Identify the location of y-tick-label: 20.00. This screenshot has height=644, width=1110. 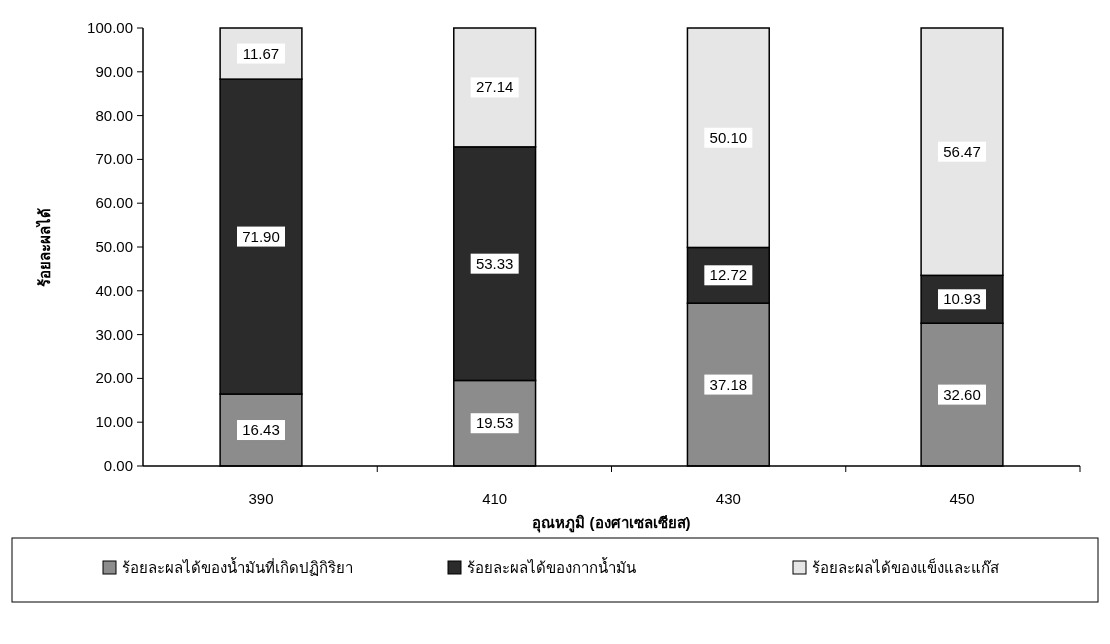
(114, 378).